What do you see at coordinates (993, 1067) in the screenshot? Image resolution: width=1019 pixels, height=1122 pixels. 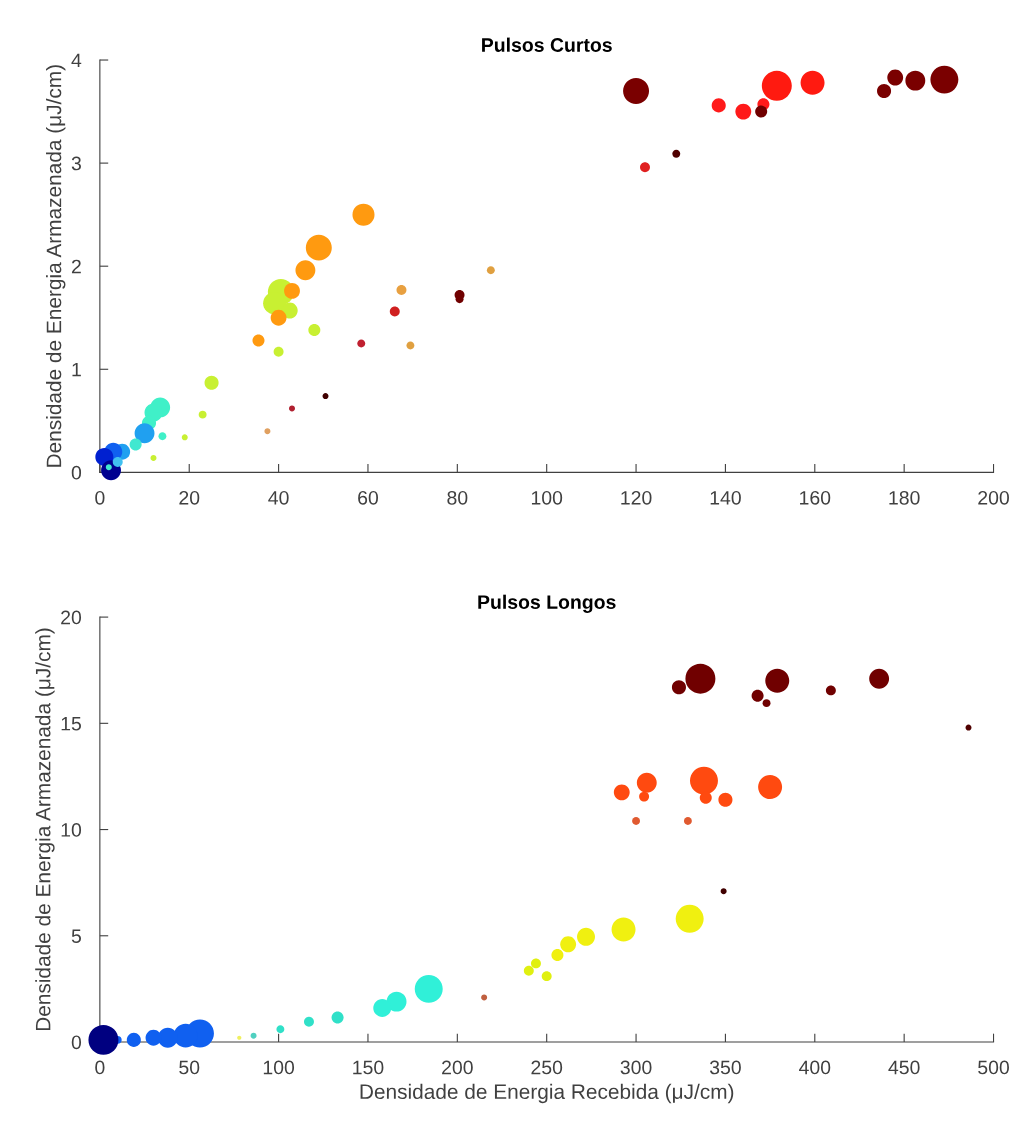 I see `x-tick-label: 500` at bounding box center [993, 1067].